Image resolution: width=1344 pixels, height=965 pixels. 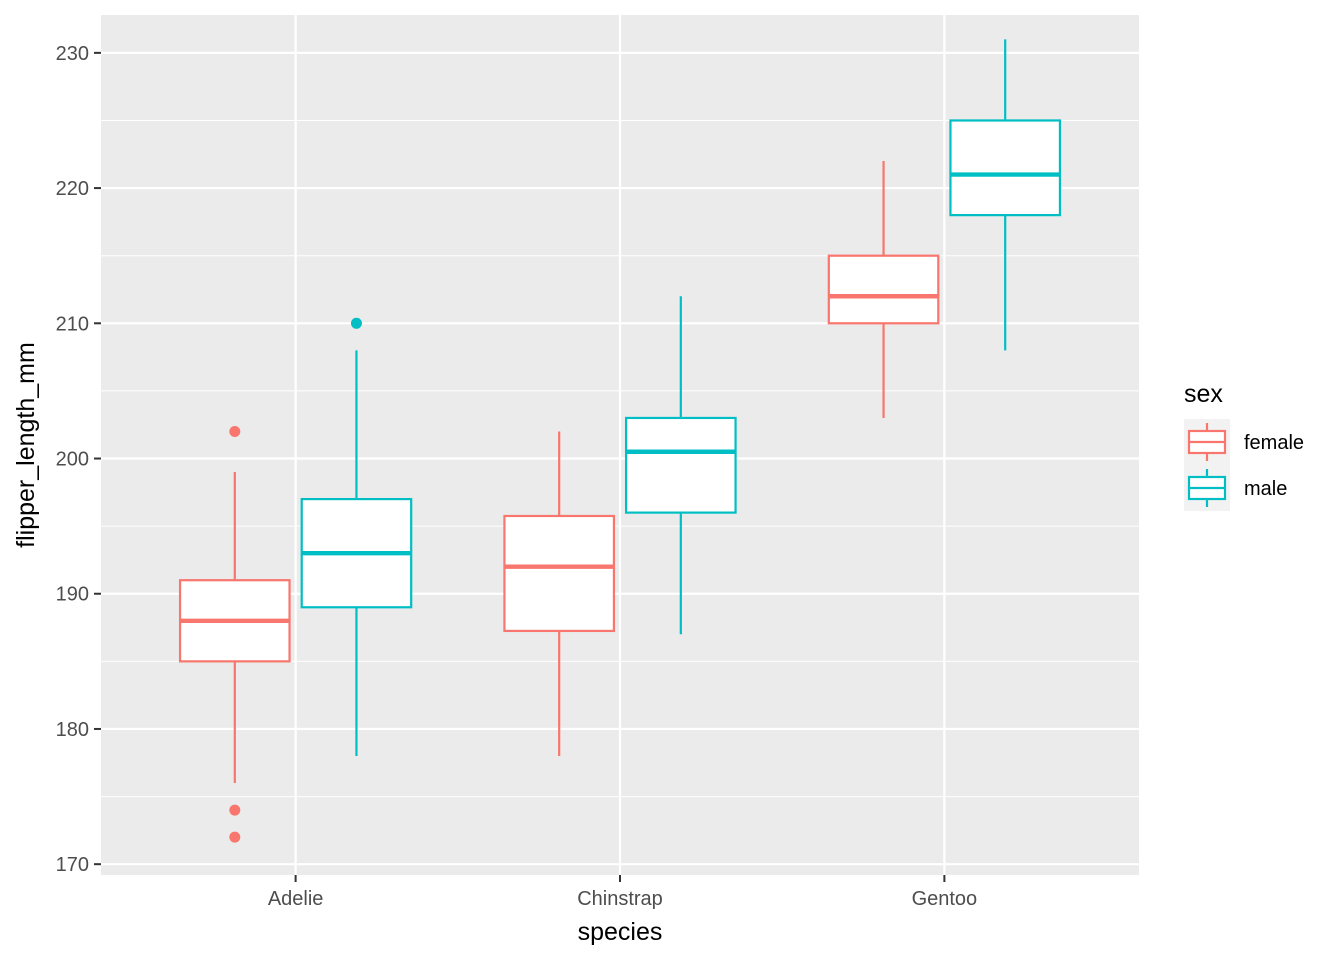 I want to click on legend: sex female male, so click(x=1244, y=445).